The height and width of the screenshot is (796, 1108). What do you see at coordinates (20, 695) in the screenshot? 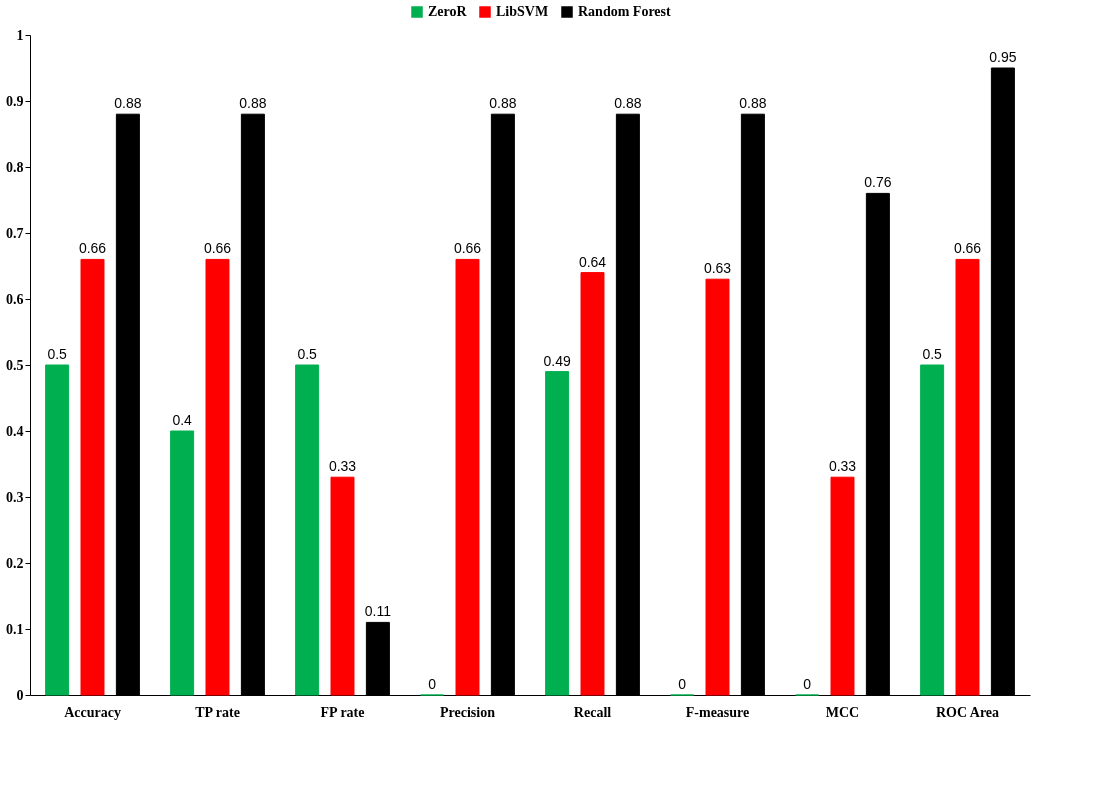
I see `y-tick-label: 0` at bounding box center [20, 695].